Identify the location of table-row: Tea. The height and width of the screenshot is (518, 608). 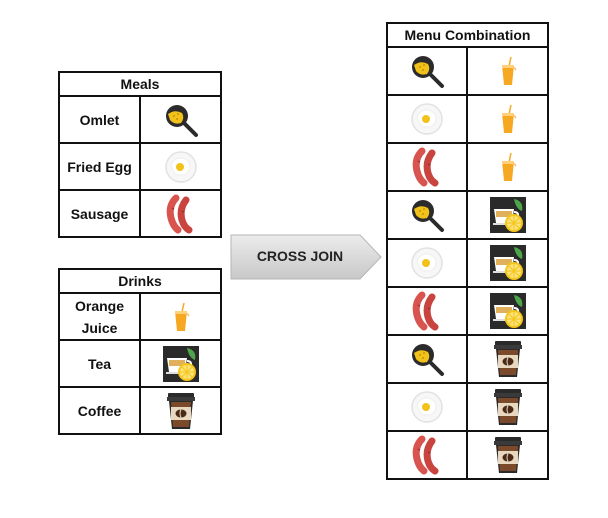
(140, 363).